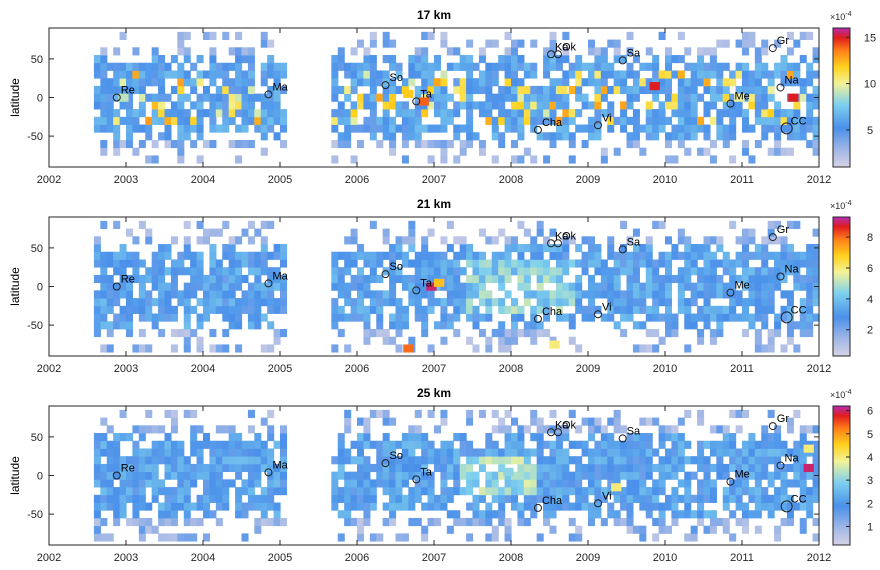 The image size is (880, 570). What do you see at coordinates (870, 481) in the screenshot?
I see `colorbar-tick-label: 3` at bounding box center [870, 481].